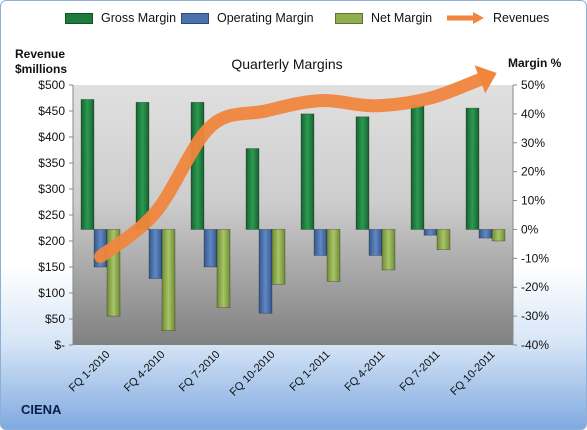  Describe the element at coordinates (402, 18) in the screenshot. I see `legend-label-net: Net Margin` at that location.